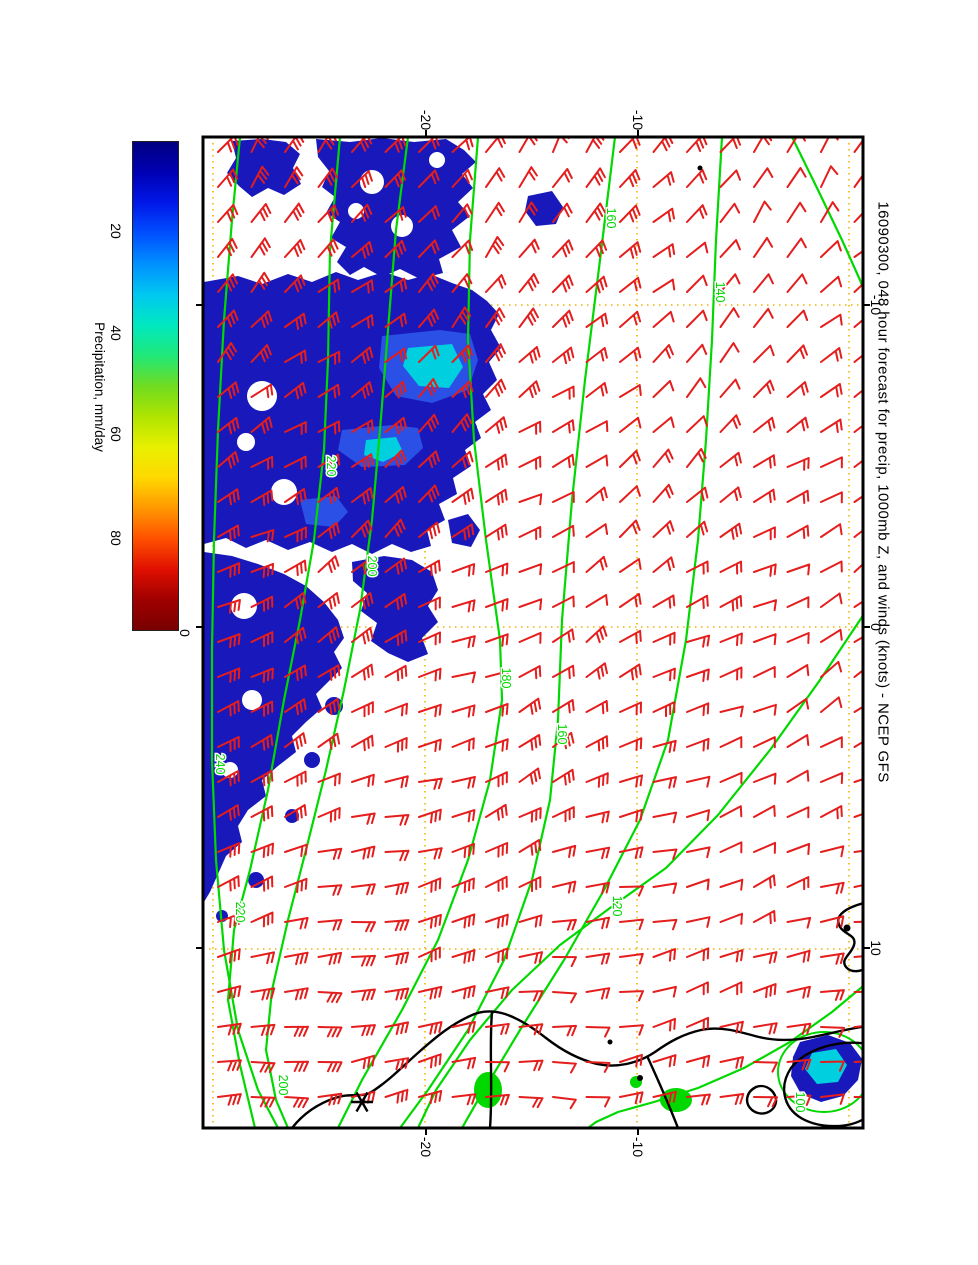  Describe the element at coordinates (220, 764) in the screenshot. I see `contour-label: 240` at that location.